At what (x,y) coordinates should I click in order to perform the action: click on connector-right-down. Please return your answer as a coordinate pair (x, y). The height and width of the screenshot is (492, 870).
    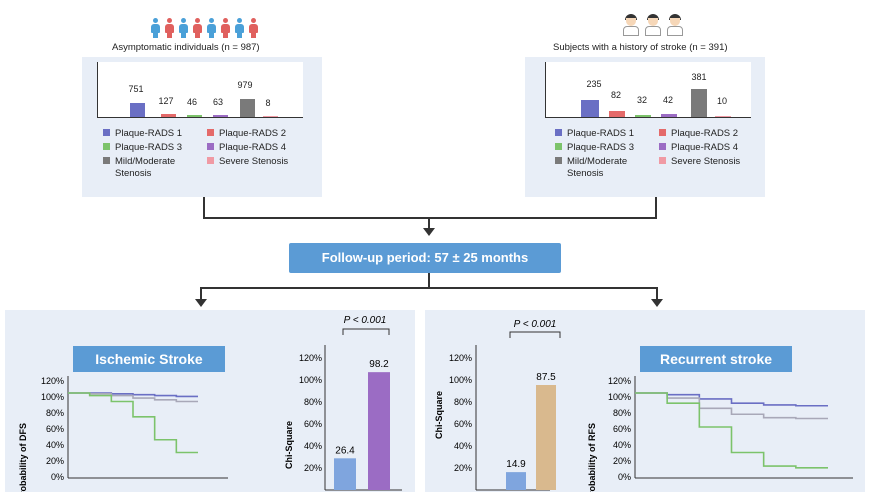
    Looking at the image, I should click on (656, 208).